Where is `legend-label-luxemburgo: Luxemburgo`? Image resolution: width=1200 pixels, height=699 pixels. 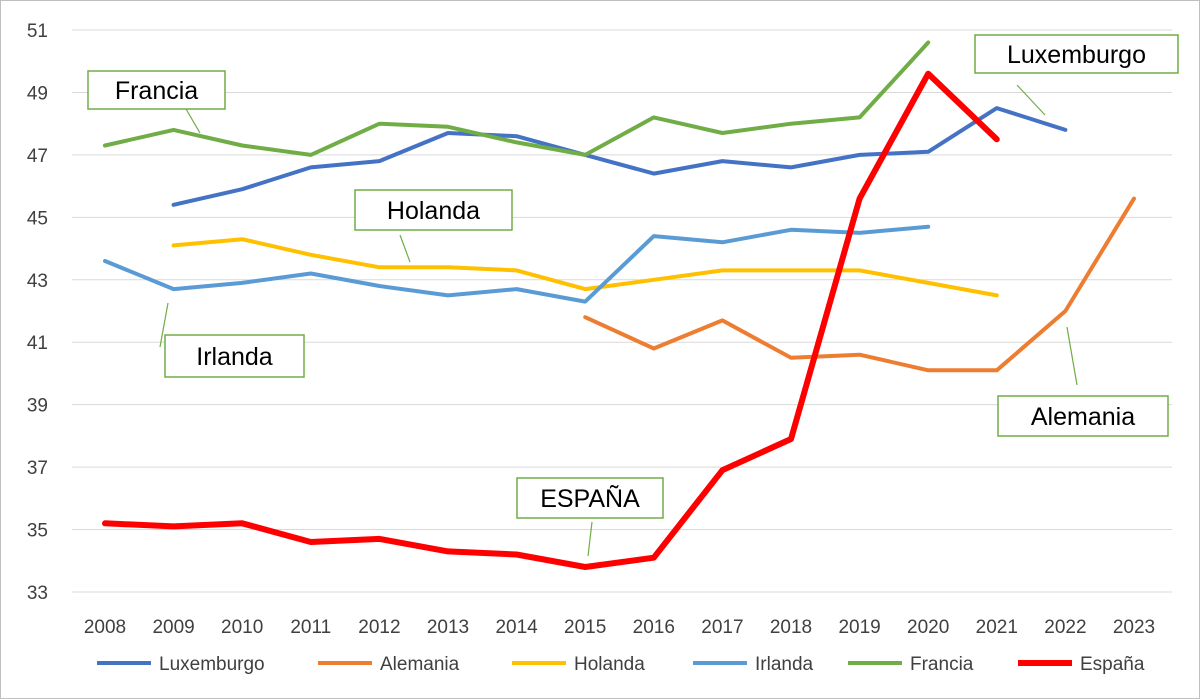
legend-label-luxemburgo: Luxemburgo is located at coordinates (212, 664).